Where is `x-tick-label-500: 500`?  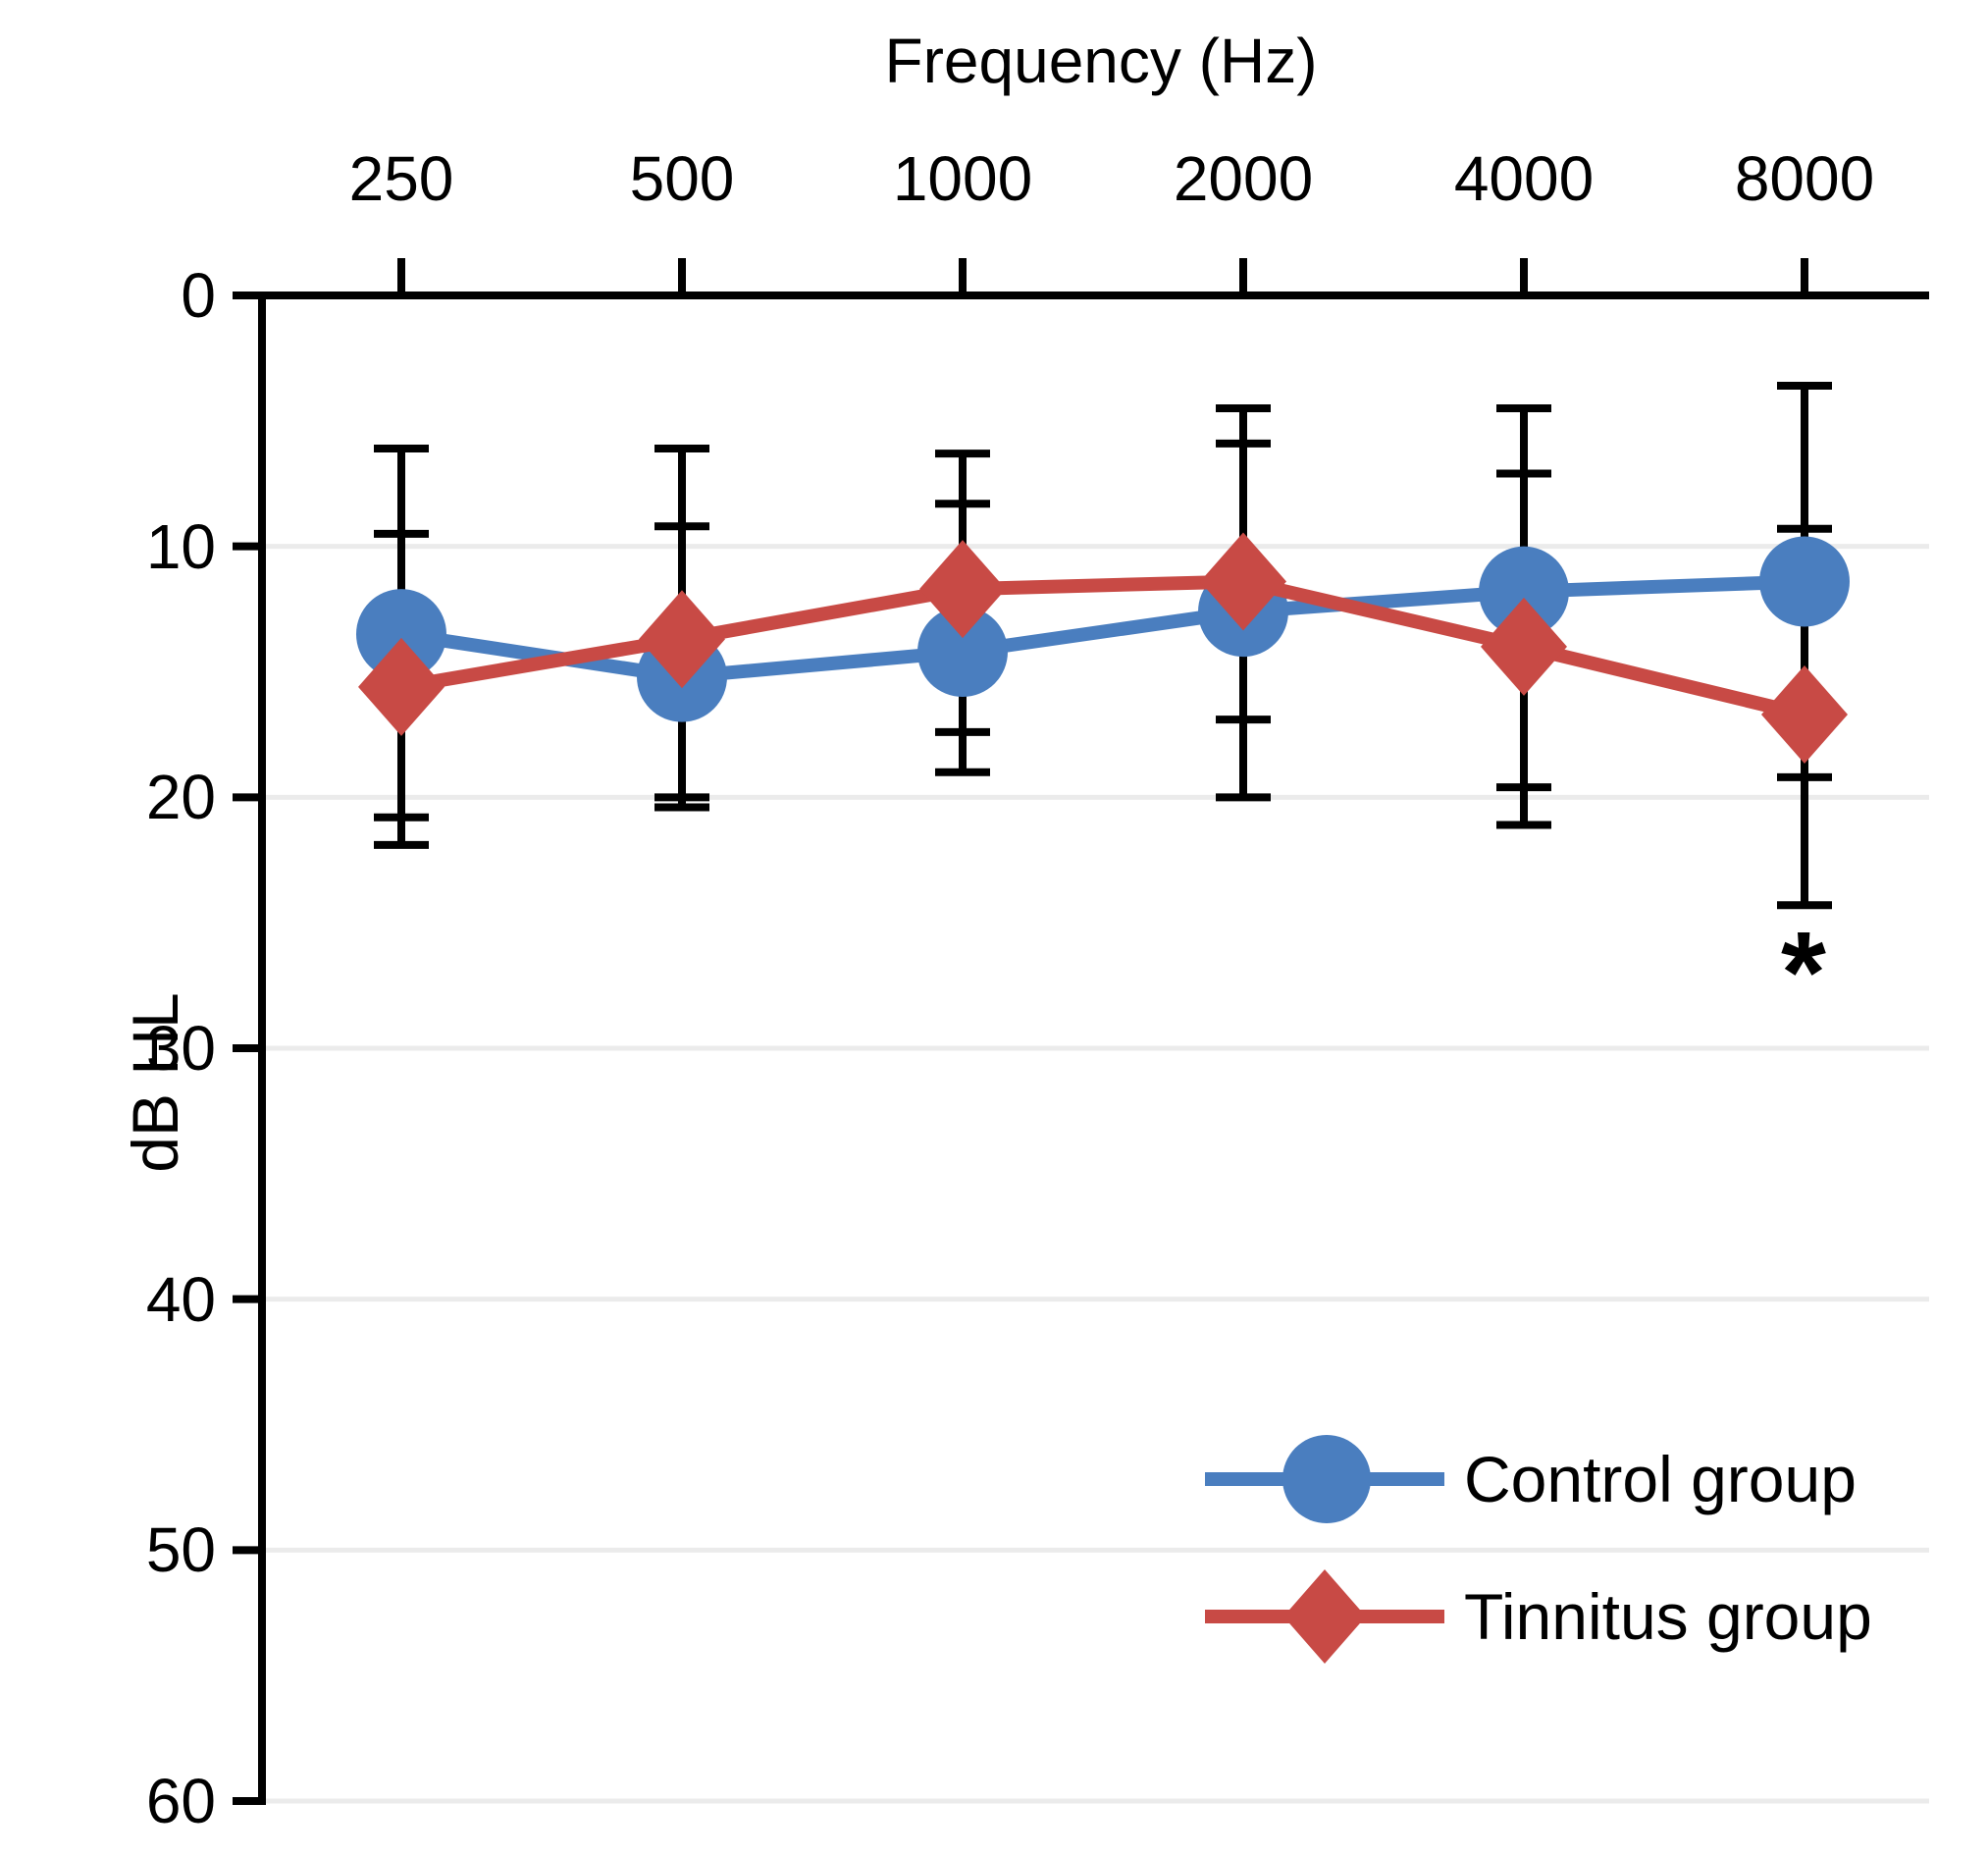
x-tick-label-500: 500 is located at coordinates (682, 179).